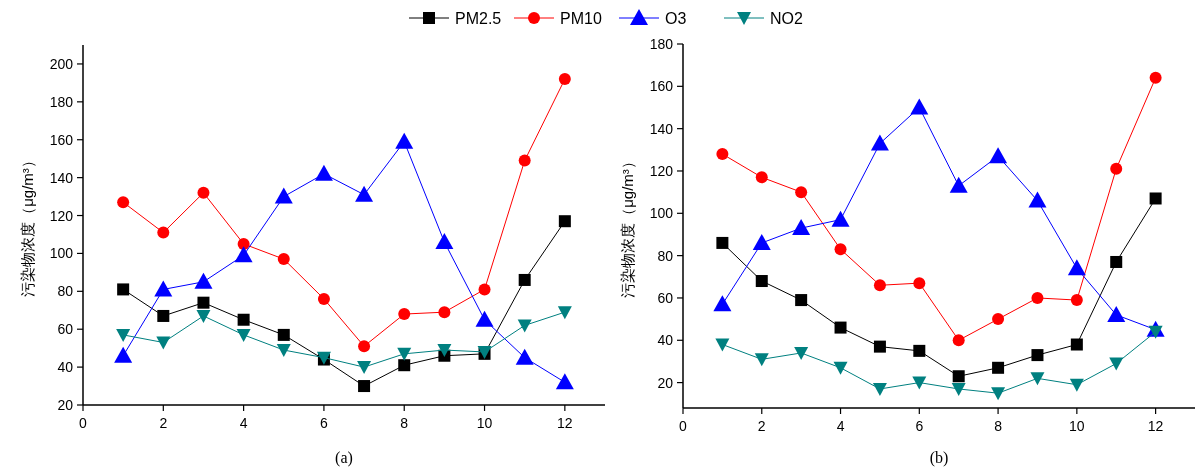  What do you see at coordinates (61, 253) in the screenshot?
I see `y-tick-label: 100` at bounding box center [61, 253].